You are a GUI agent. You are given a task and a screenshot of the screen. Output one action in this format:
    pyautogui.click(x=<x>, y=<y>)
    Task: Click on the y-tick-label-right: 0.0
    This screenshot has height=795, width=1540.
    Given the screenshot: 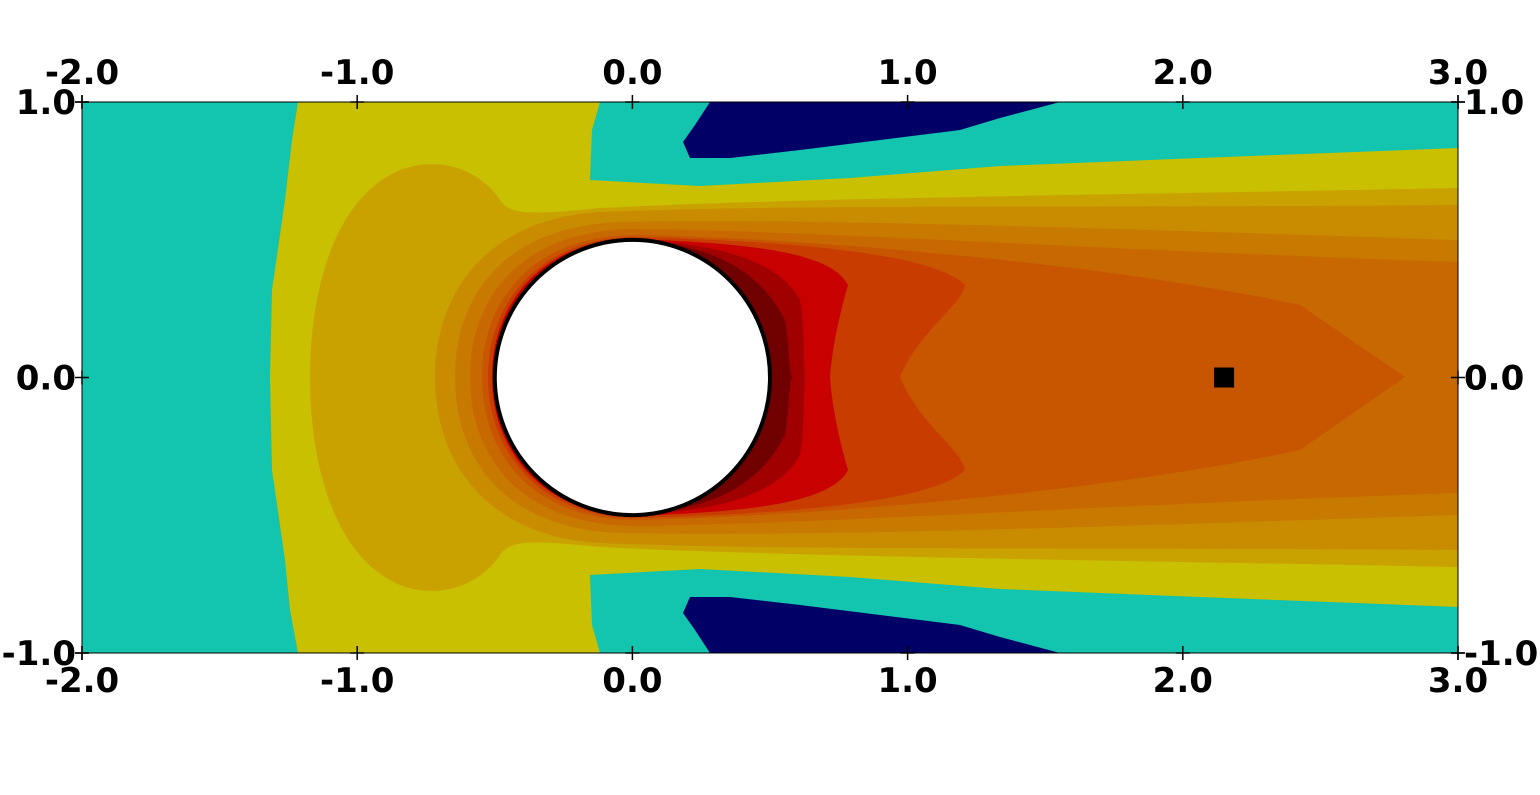 What is the action you would take?
    pyautogui.click(x=1494, y=379)
    